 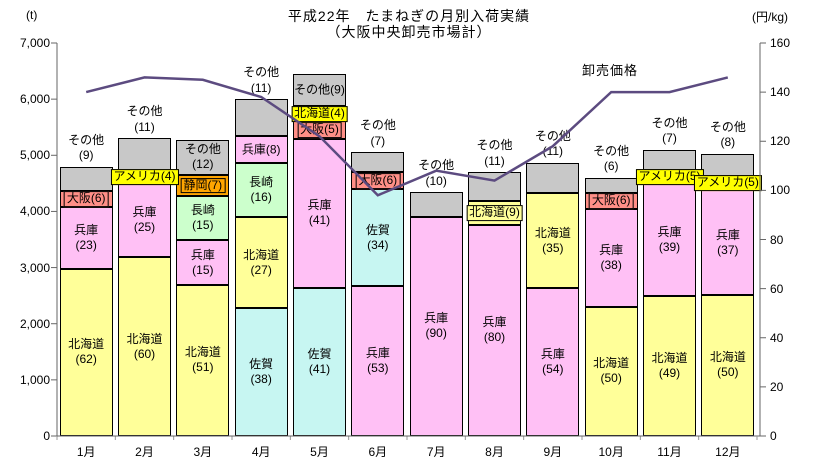 What do you see at coordinates (46, 436) in the screenshot?
I see `left-axis-tick-label: 0` at bounding box center [46, 436].